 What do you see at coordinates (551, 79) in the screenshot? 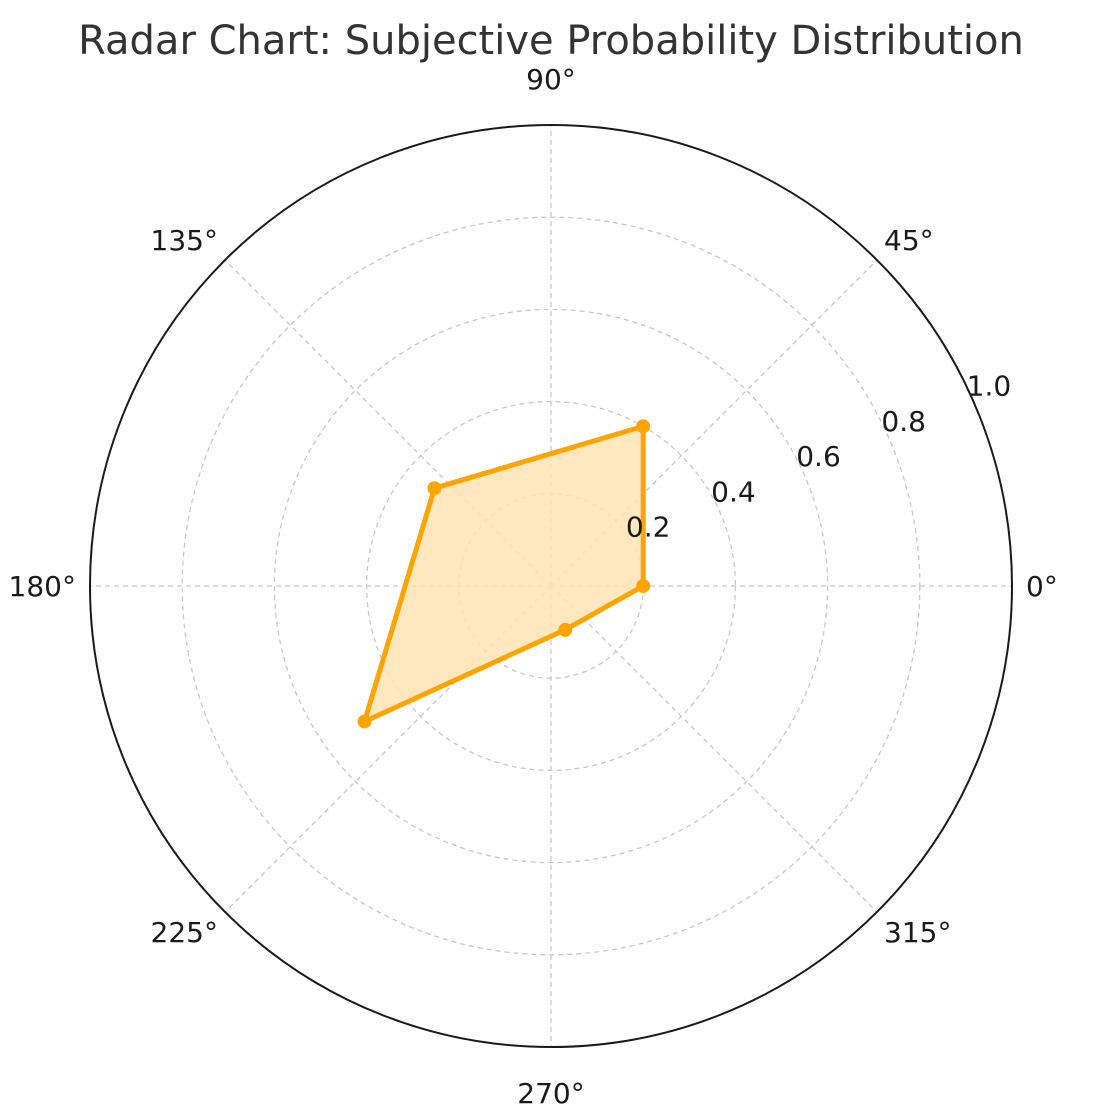
I see `angle-label-2: 90°` at bounding box center [551, 79].